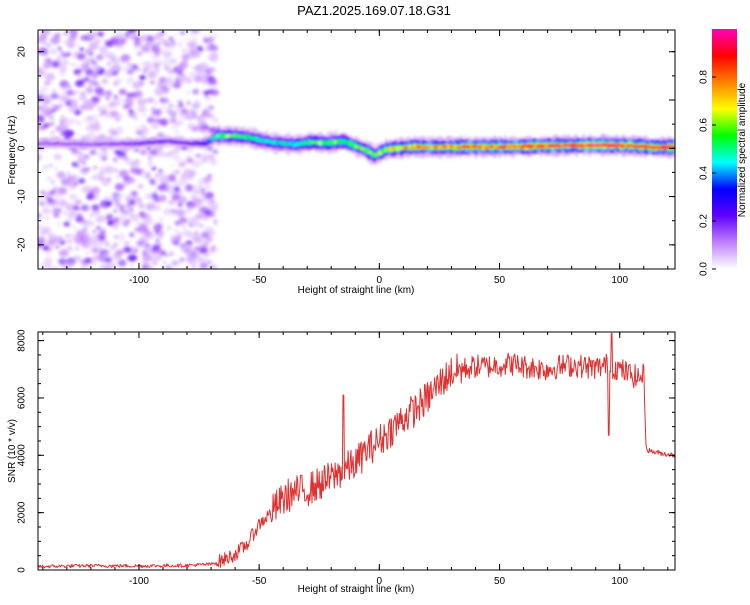 The height and width of the screenshot is (605, 750). What do you see at coordinates (356, 144) in the screenshot?
I see `ridge-group` at bounding box center [356, 144].